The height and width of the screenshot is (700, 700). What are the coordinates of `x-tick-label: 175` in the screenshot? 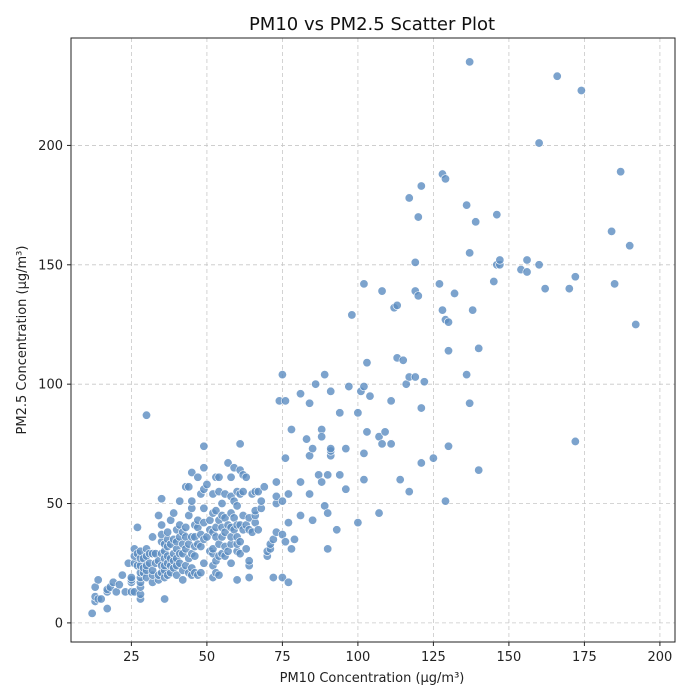 It's located at (584, 657).